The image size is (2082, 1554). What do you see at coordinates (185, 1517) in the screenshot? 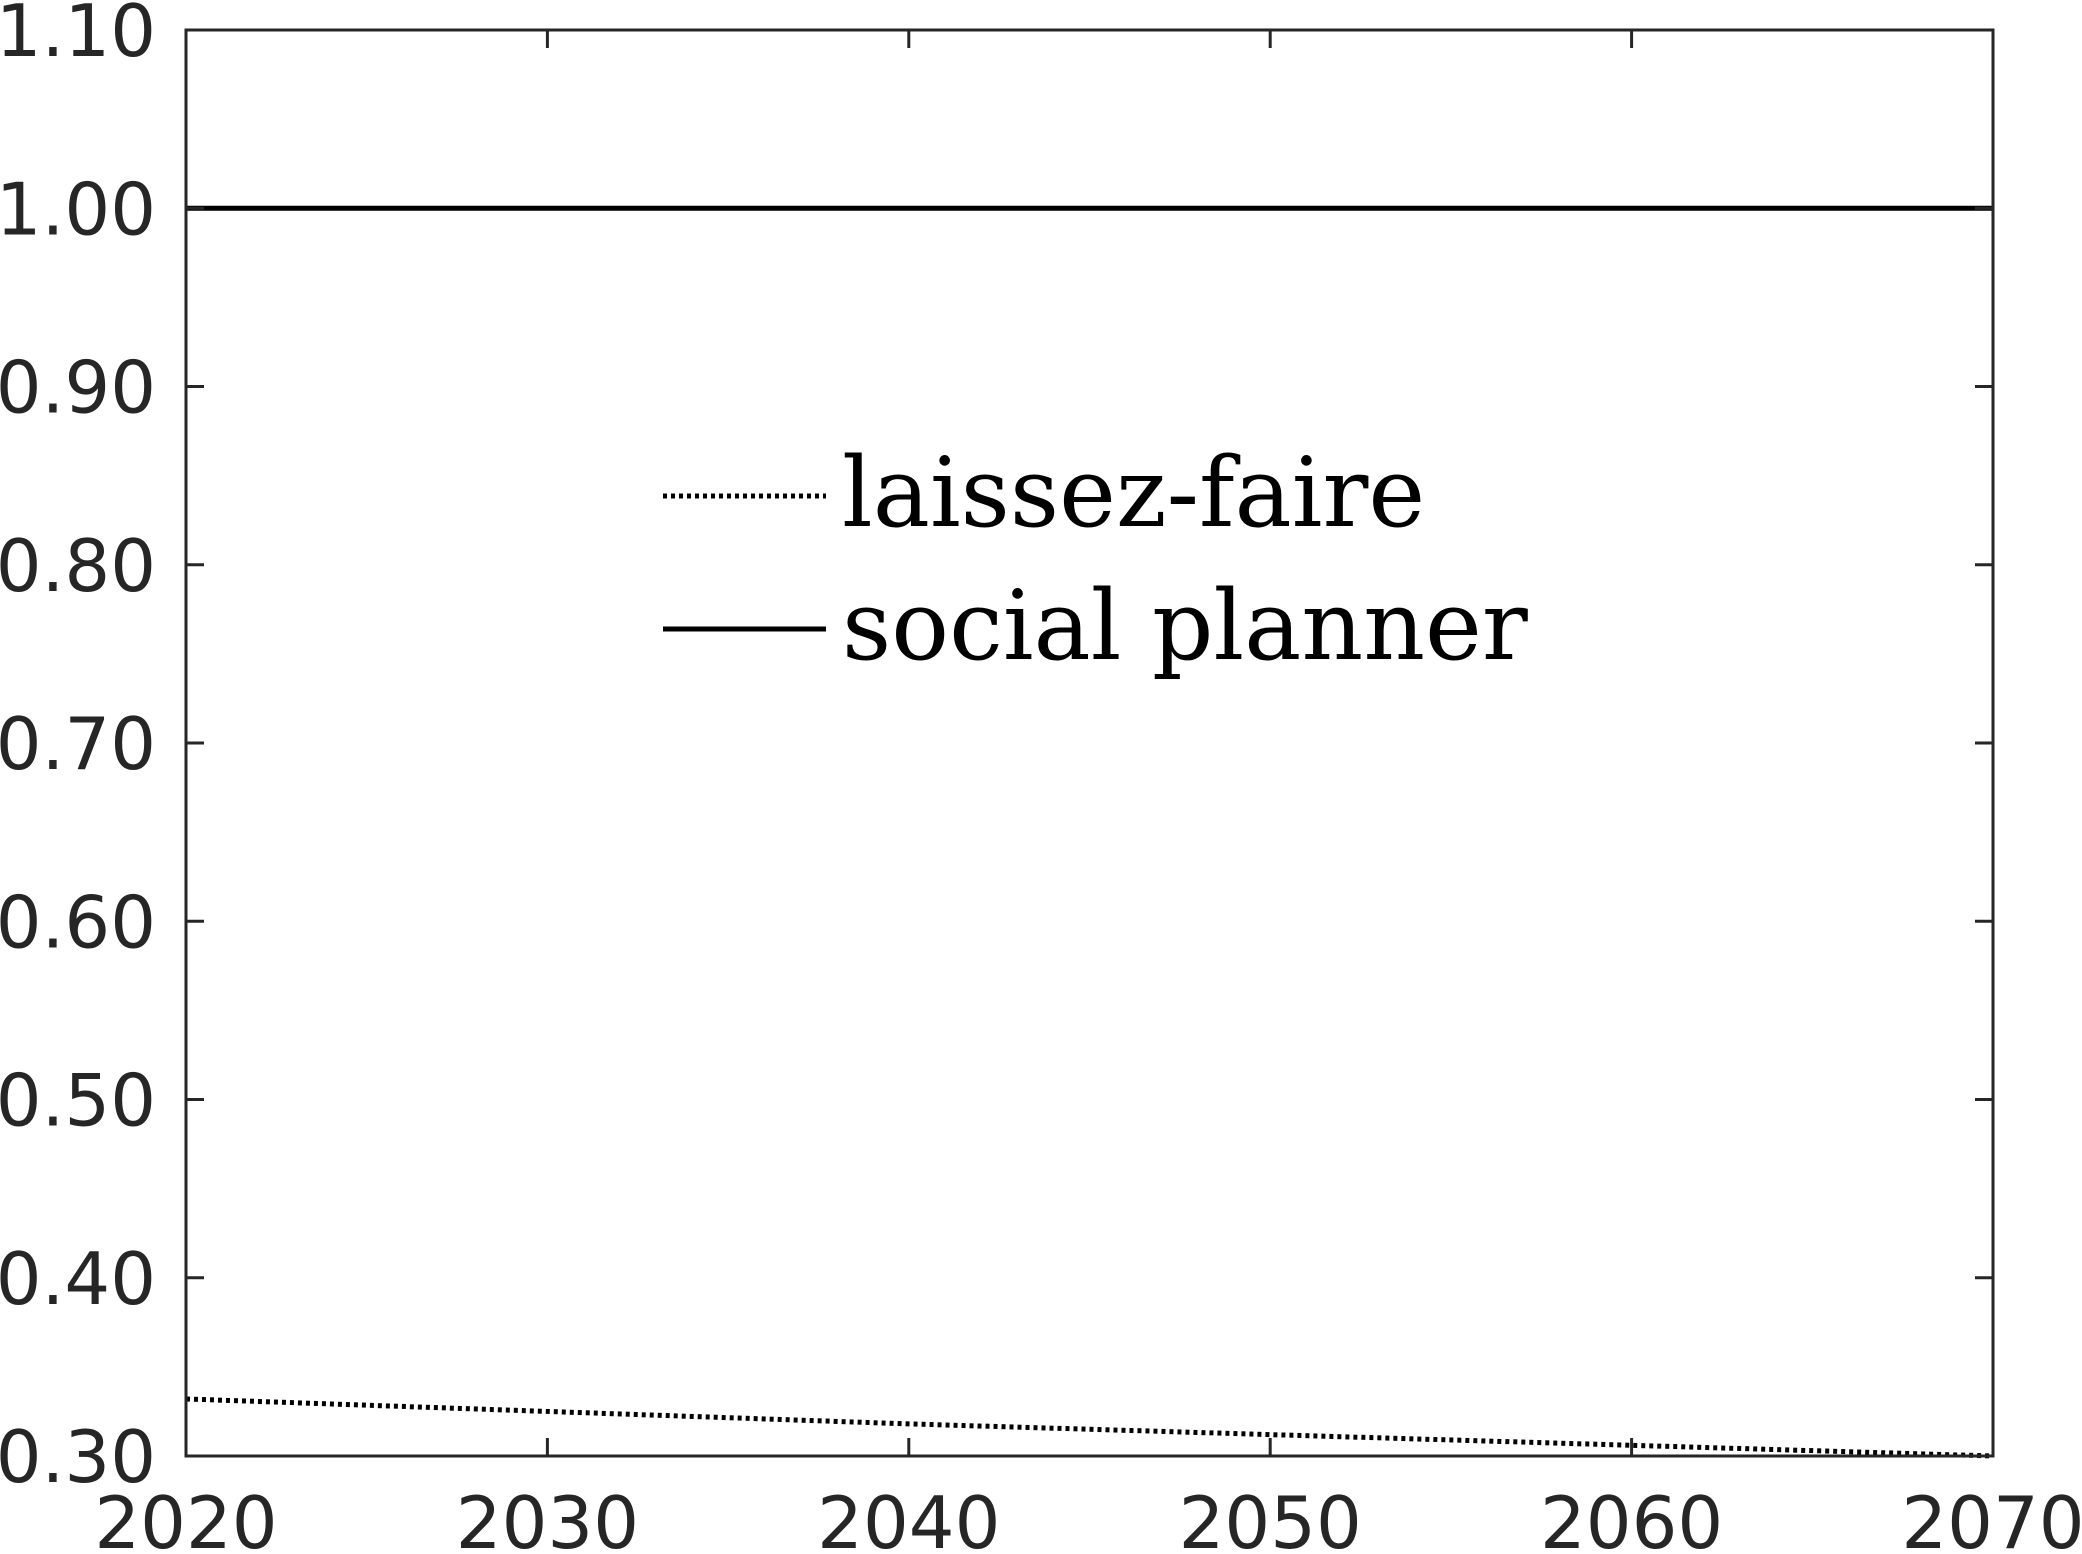
I see `x-tick-label: 2020` at bounding box center [185, 1517].